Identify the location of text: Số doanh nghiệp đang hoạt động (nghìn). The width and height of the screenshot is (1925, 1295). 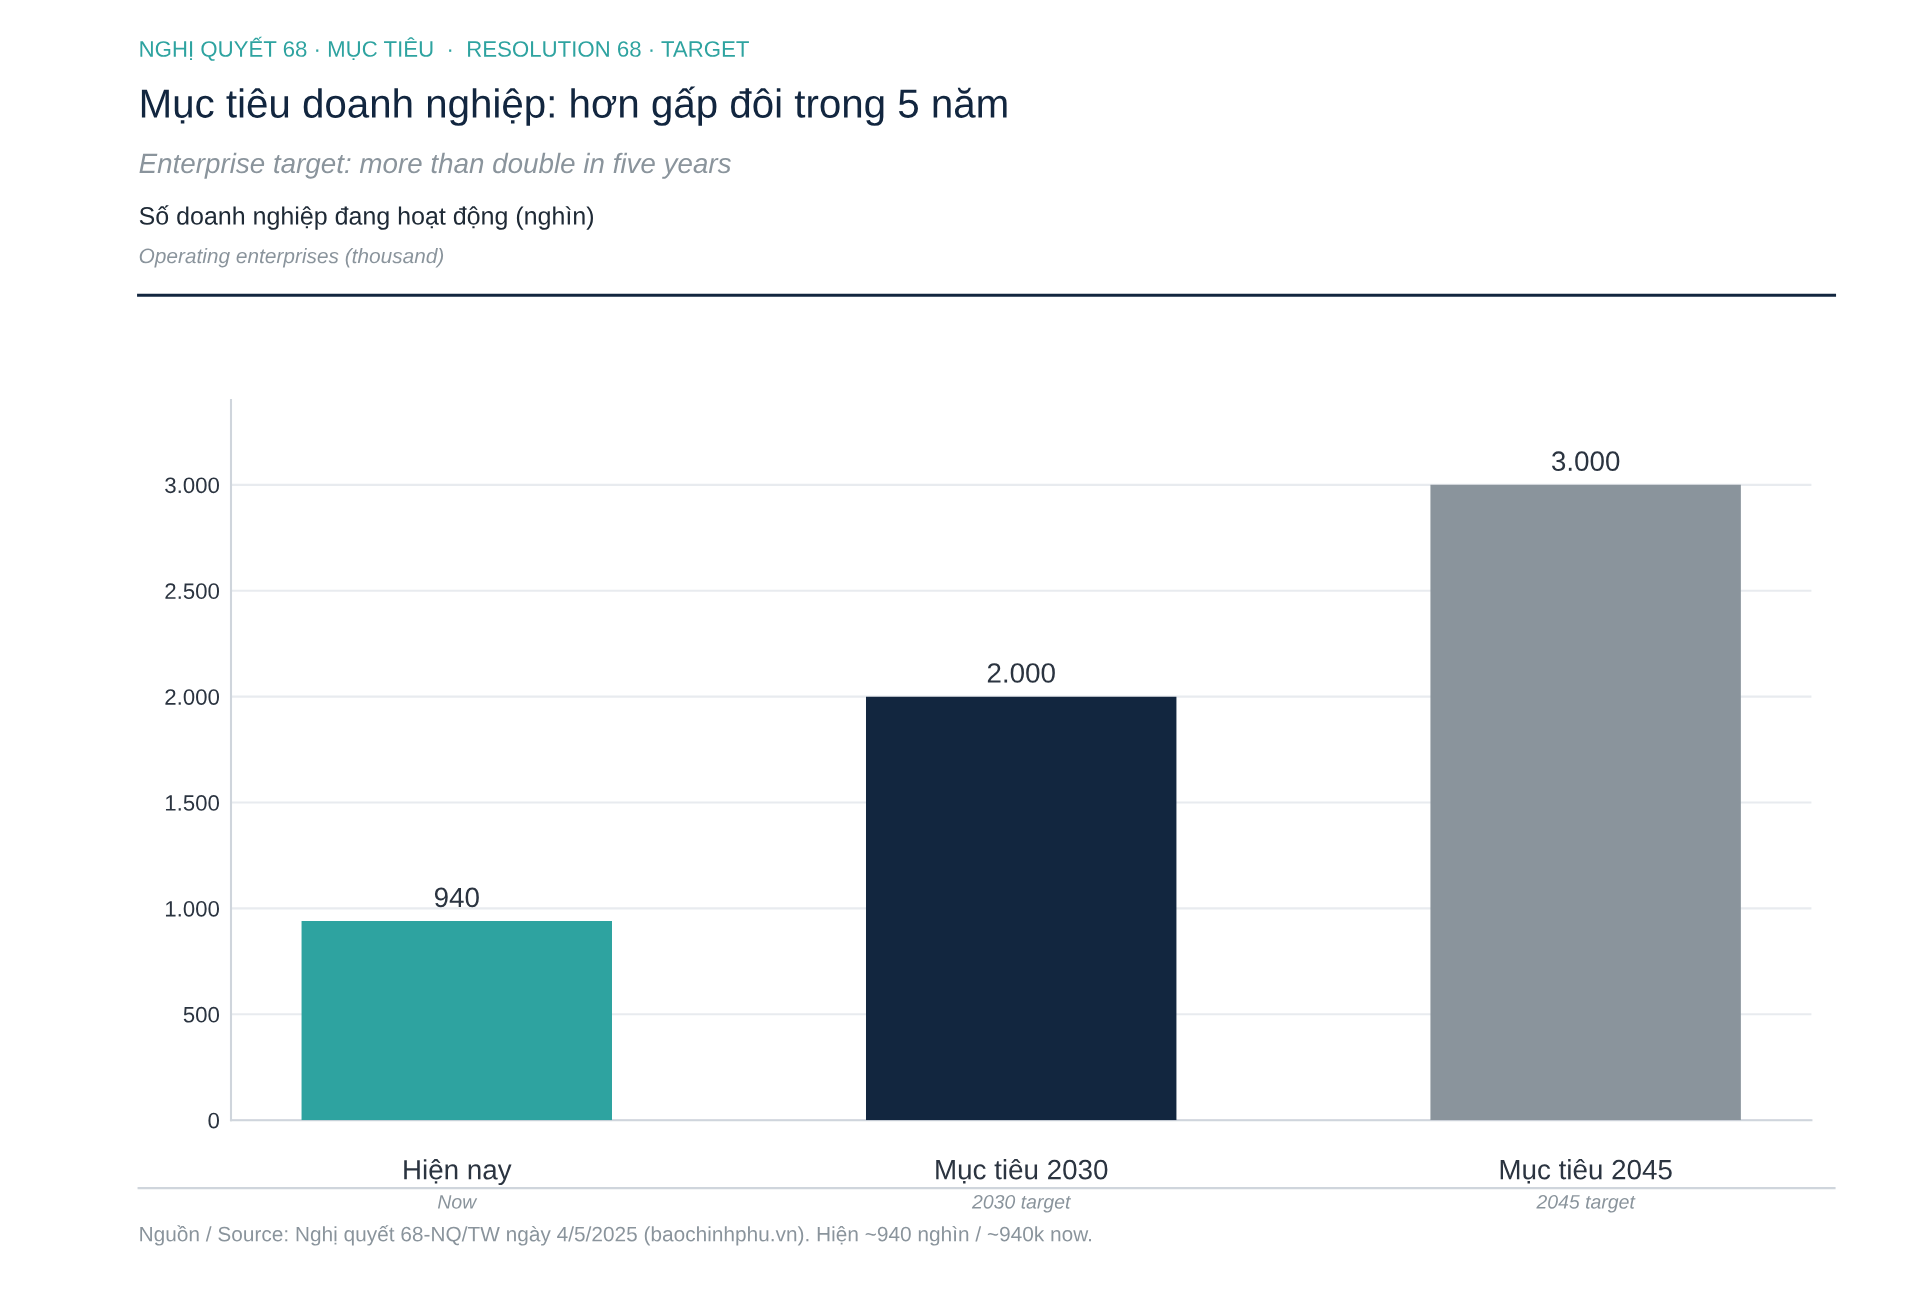
(366, 217).